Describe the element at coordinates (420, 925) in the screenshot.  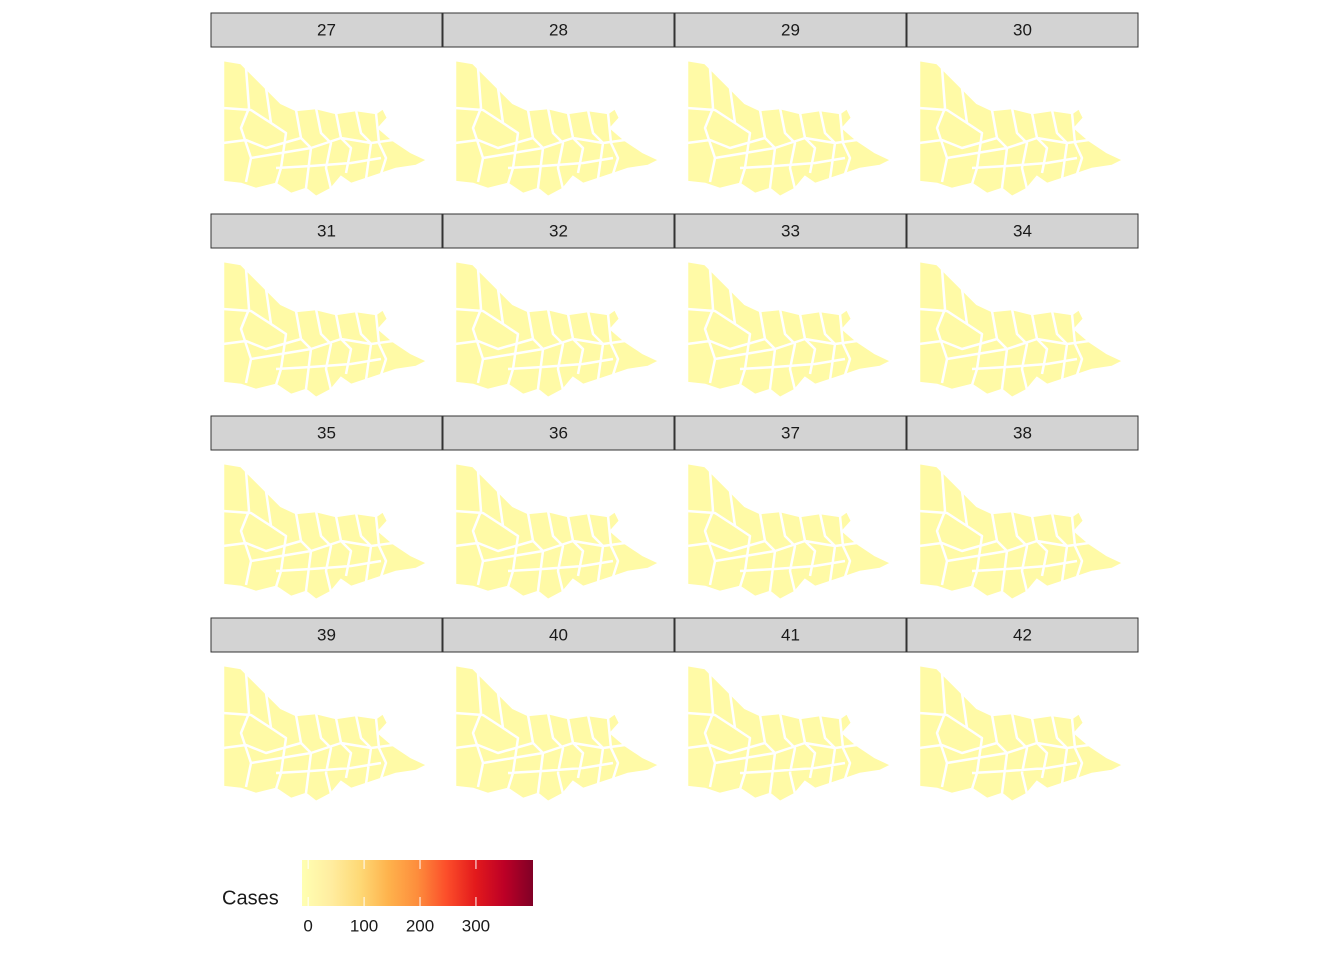
I see `colorbar-tick-label: 200` at that location.